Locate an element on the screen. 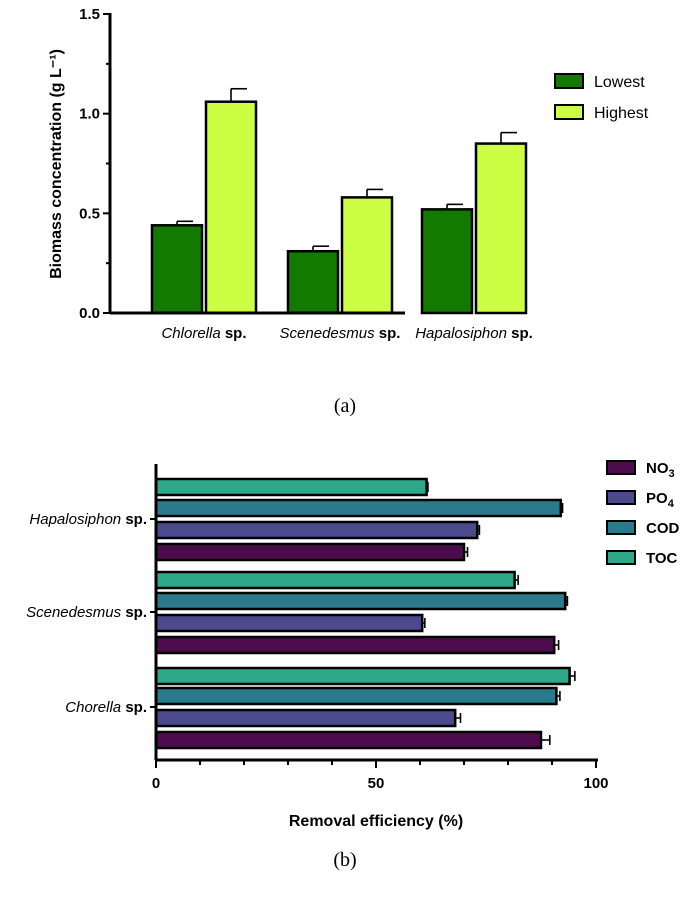 The height and width of the screenshot is (905, 689). legend-label-b: PO4 is located at coordinates (660, 500).